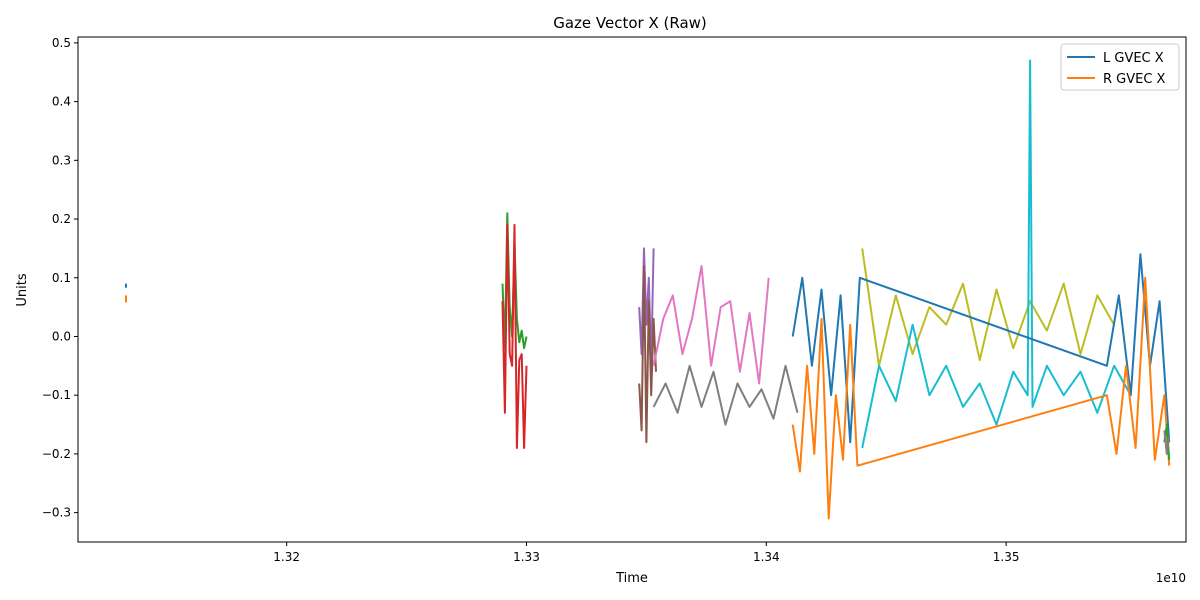 The image size is (1200, 600). What do you see at coordinates (526, 557) in the screenshot?
I see `x-tick-label: 1.33` at bounding box center [526, 557].